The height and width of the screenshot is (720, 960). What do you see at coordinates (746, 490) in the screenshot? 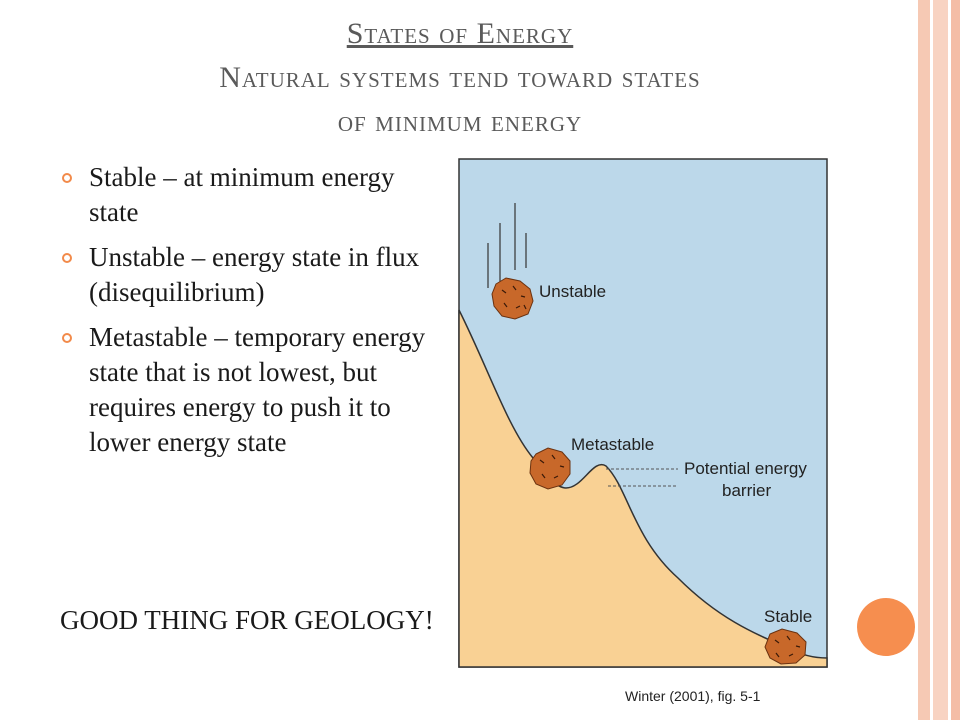
I see `label-barrier-2: barrier` at bounding box center [746, 490].